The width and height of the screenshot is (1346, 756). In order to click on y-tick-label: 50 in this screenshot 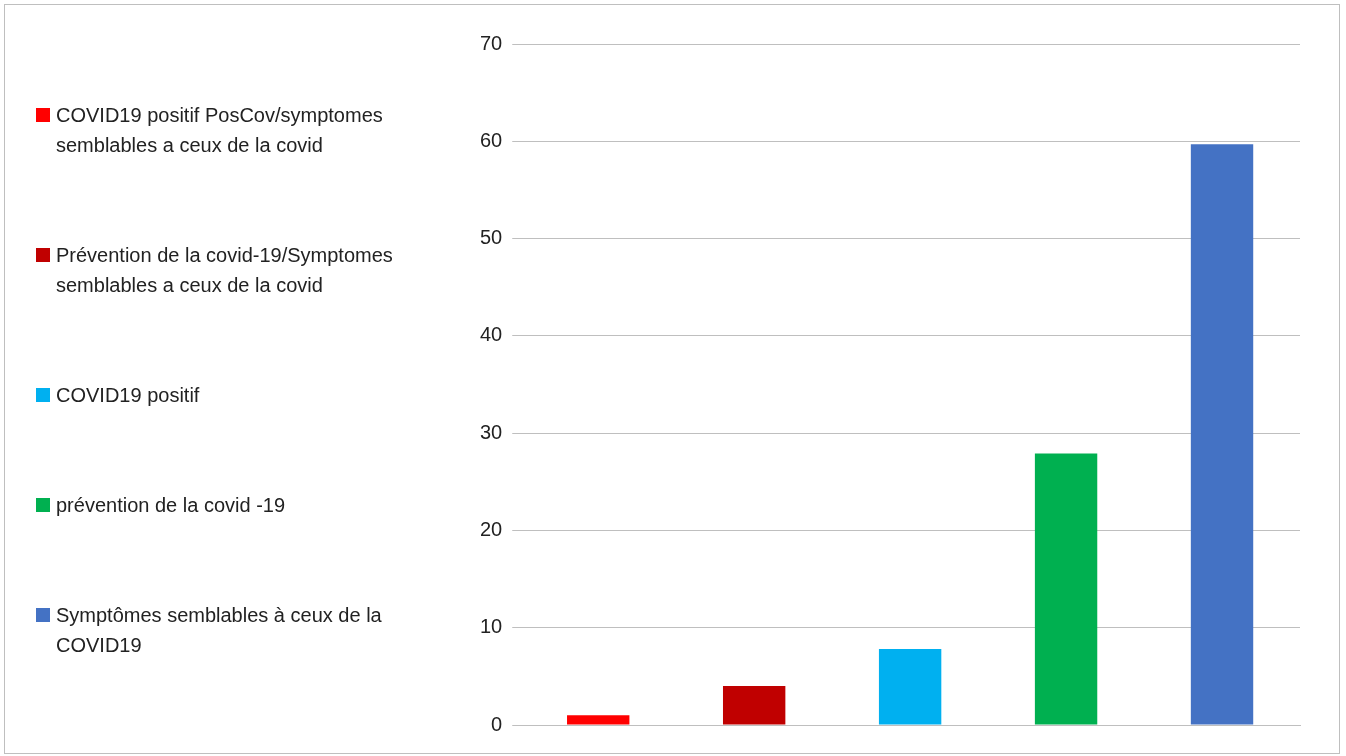, I will do `click(491, 237)`.